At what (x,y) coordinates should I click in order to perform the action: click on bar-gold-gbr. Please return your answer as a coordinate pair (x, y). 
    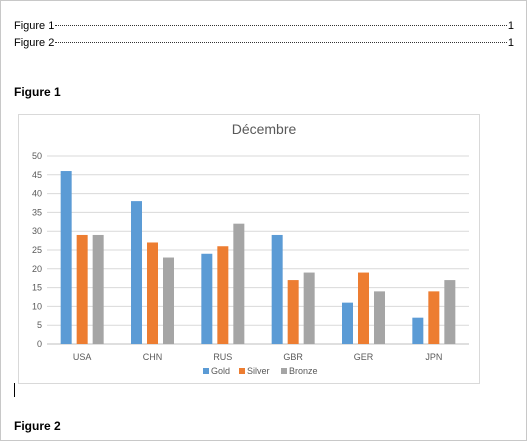
    Looking at the image, I should click on (277, 289).